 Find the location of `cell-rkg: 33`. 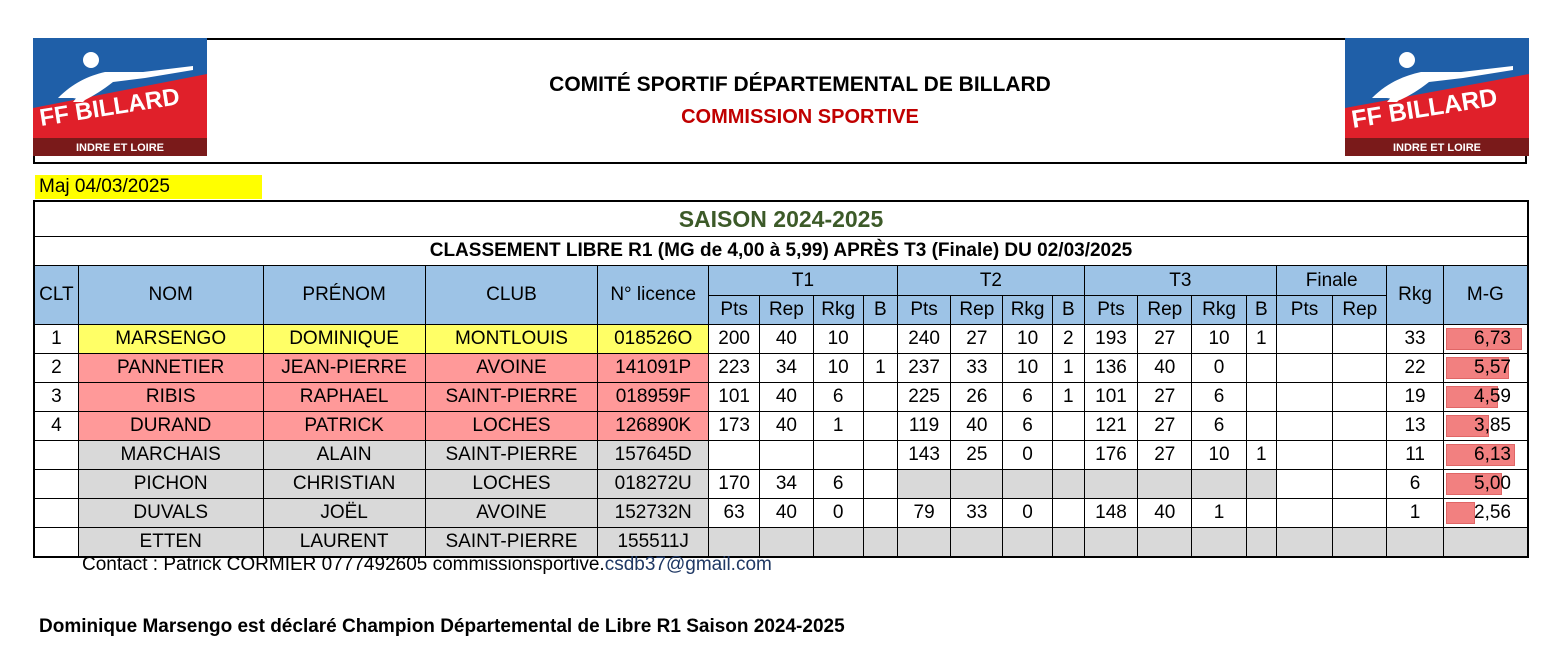

cell-rkg: 33 is located at coordinates (1415, 339).